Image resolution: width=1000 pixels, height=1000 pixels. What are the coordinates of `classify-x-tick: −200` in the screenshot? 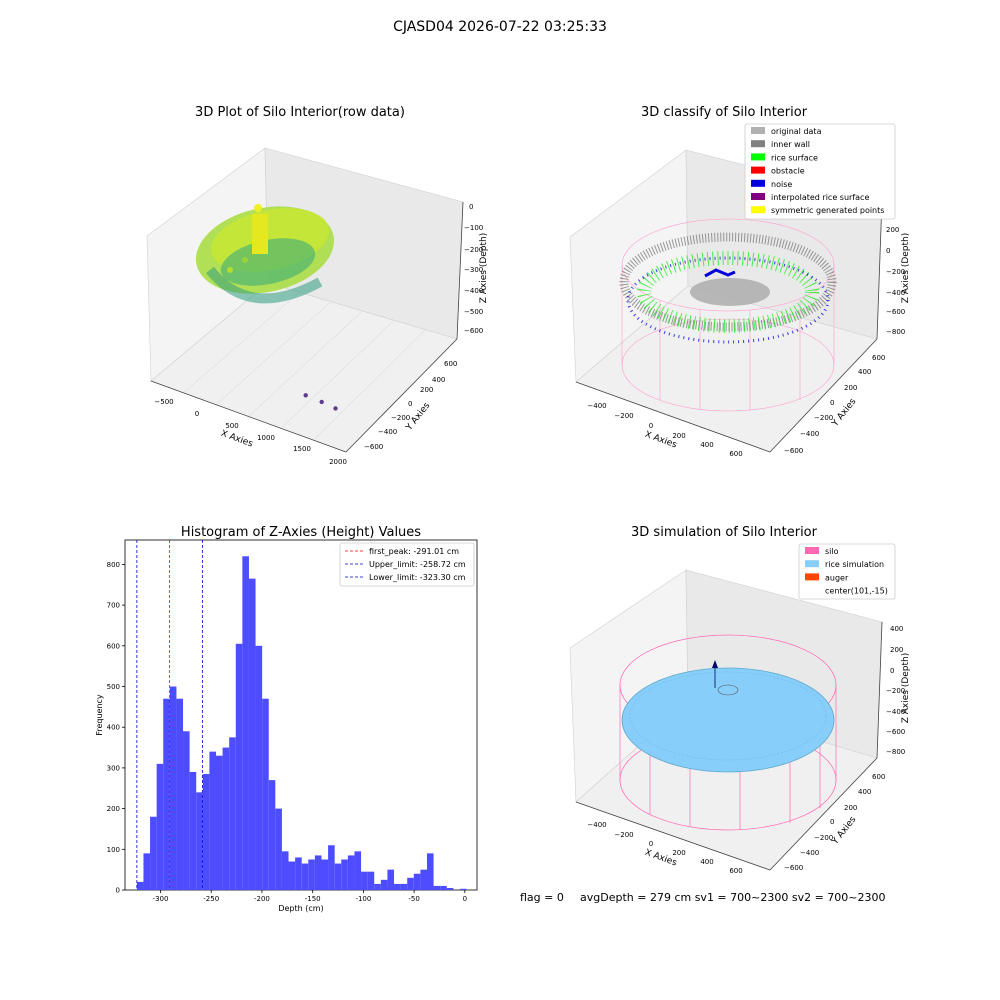 It's located at (623, 416).